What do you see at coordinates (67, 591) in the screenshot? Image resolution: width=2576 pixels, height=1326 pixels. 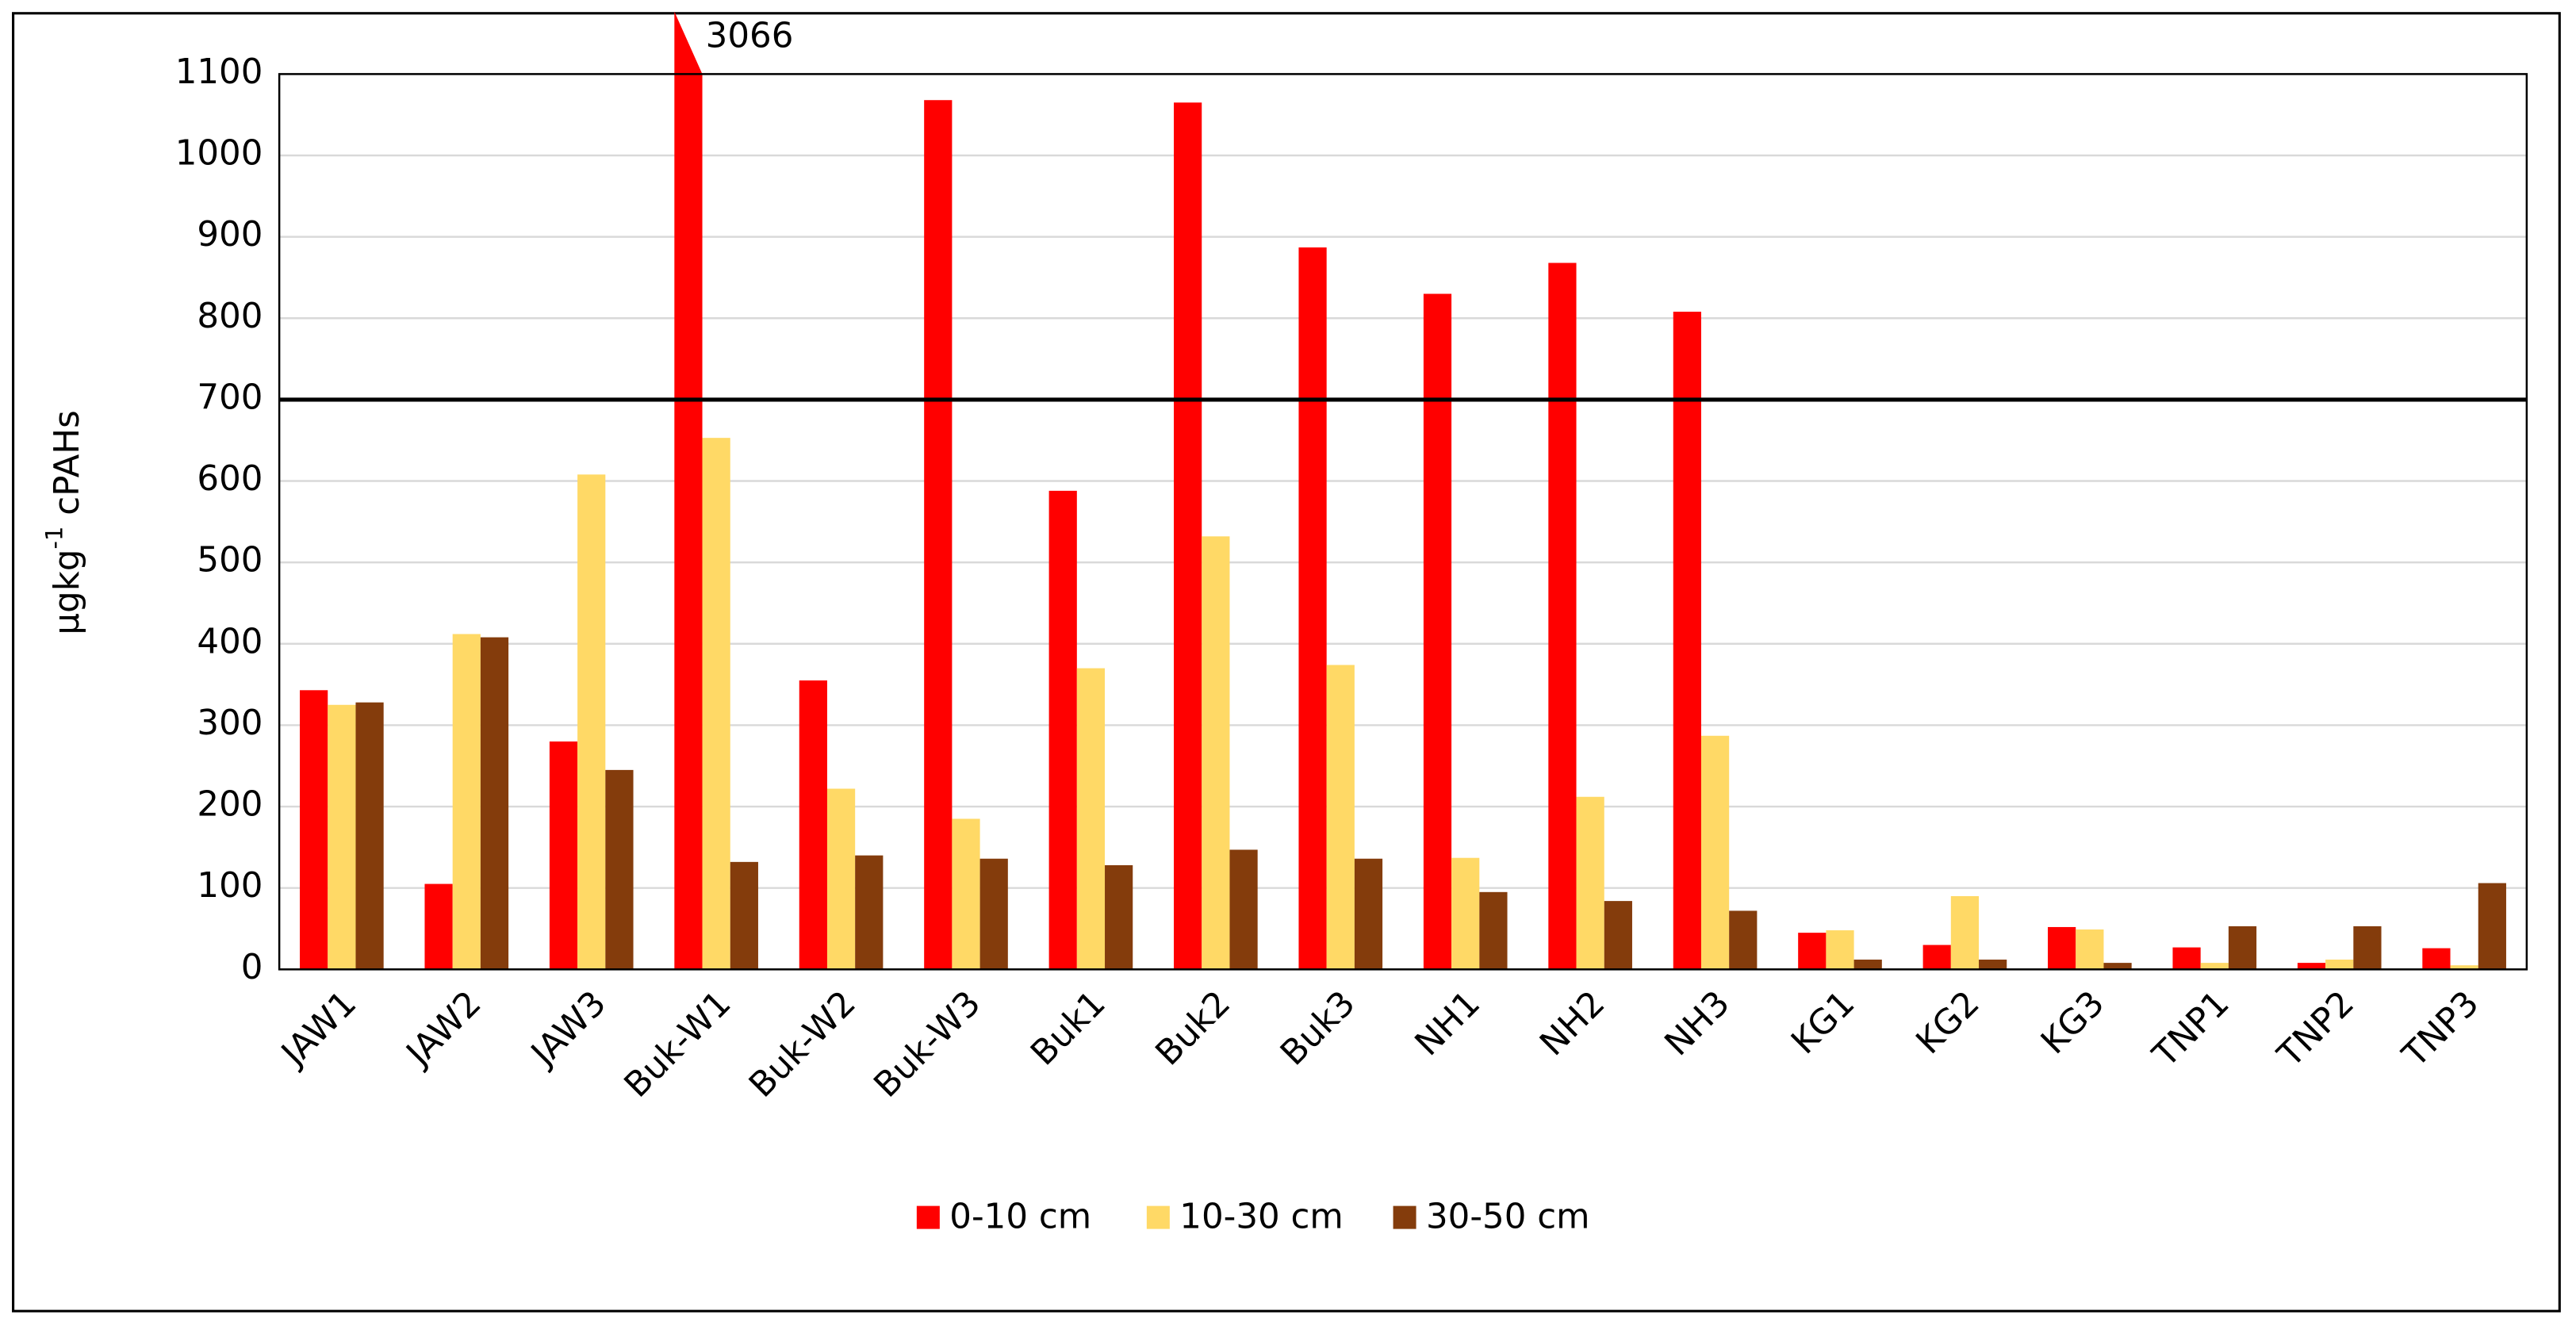 I see `y-label-text: µgkg` at bounding box center [67, 591].